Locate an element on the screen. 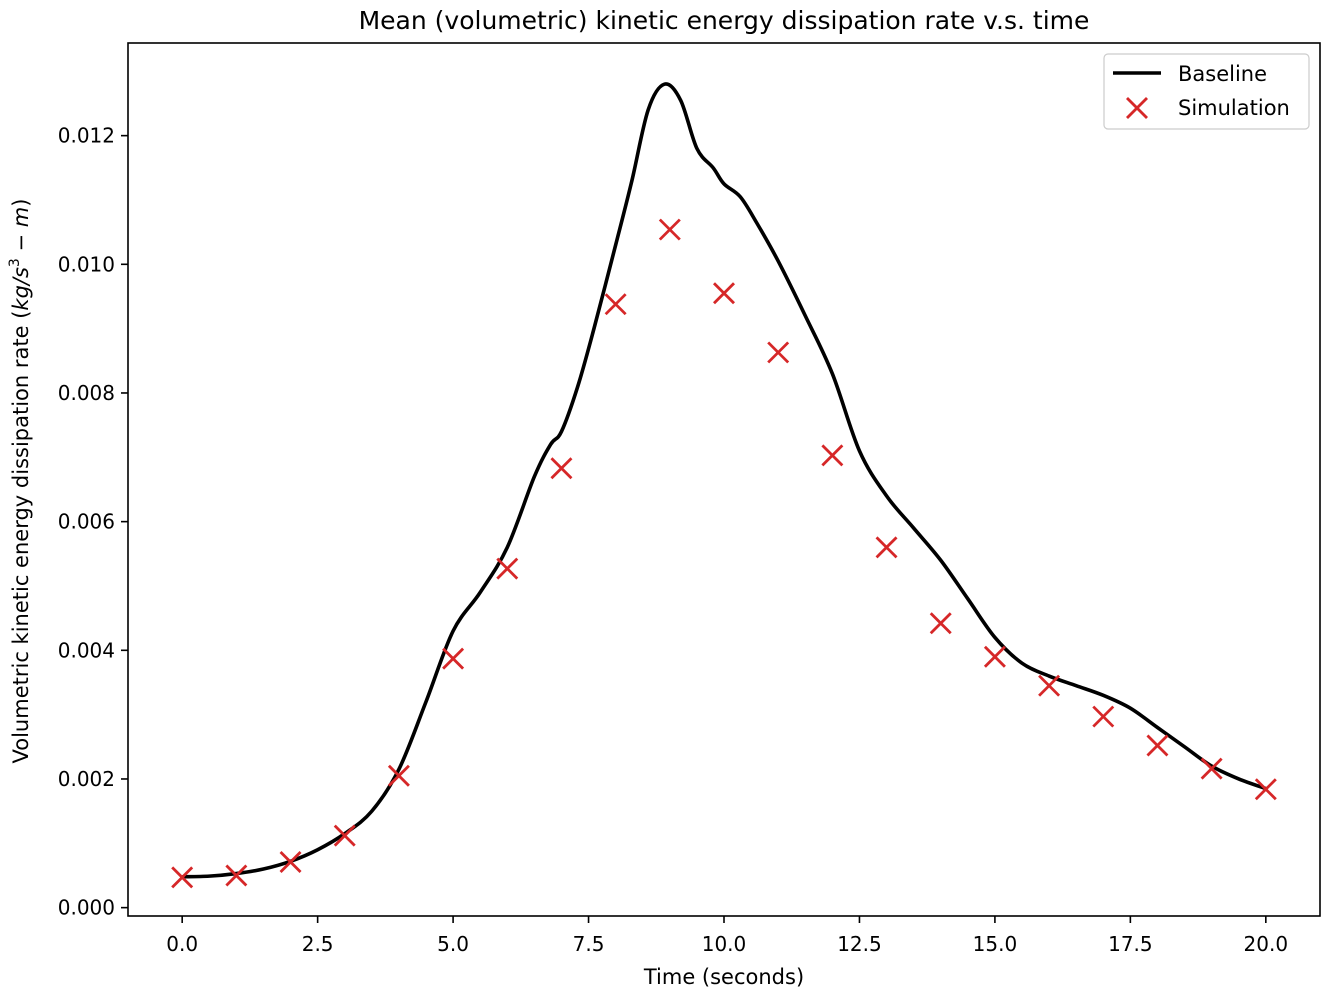 This screenshot has height=1001, width=1328. y-tick-label: 0.012 is located at coordinates (86, 136).